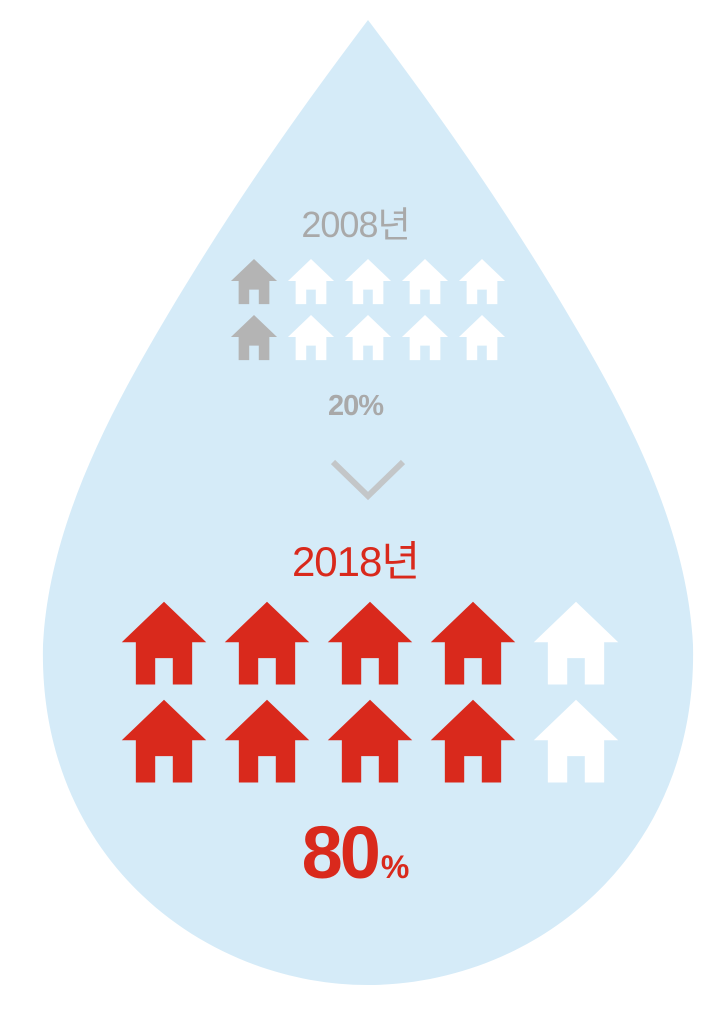 Image resolution: width=711 pixels, height=1016 pixels. What do you see at coordinates (368, 480) in the screenshot?
I see `chevron-down-icon` at bounding box center [368, 480].